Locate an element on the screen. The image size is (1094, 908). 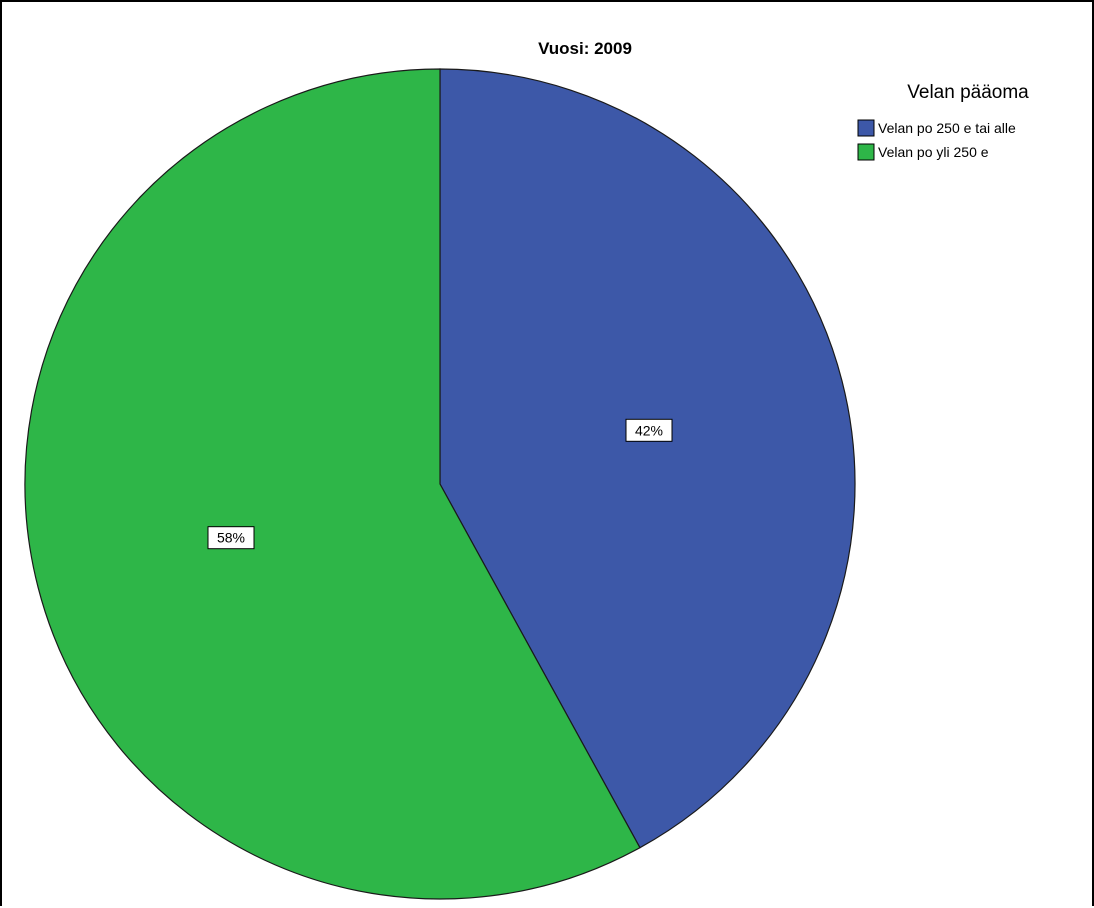
chart-title: Vuosi: 2009 is located at coordinates (585, 48).